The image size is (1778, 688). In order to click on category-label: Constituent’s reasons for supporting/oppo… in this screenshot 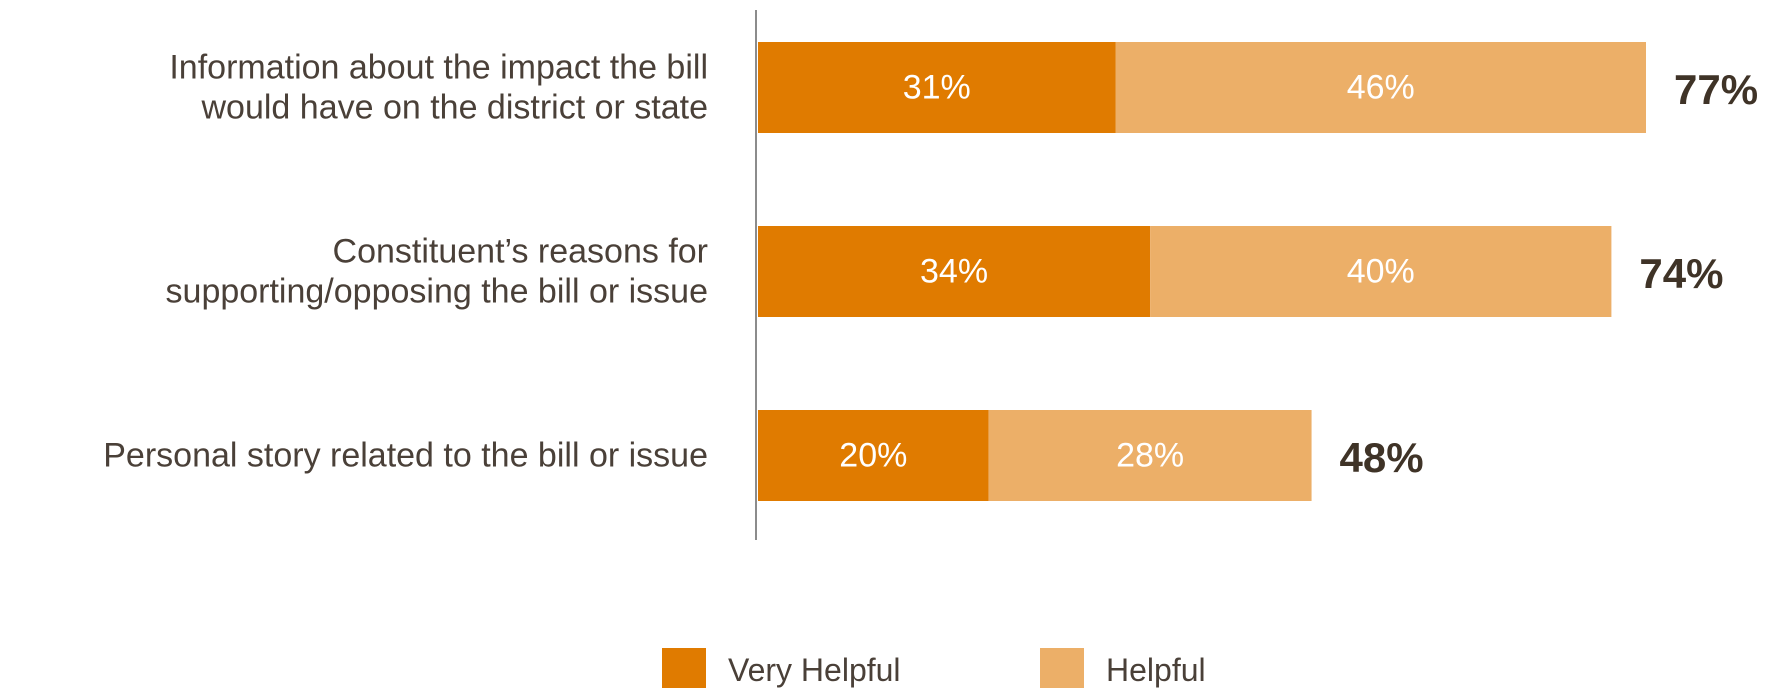, I will do `click(437, 272)`.